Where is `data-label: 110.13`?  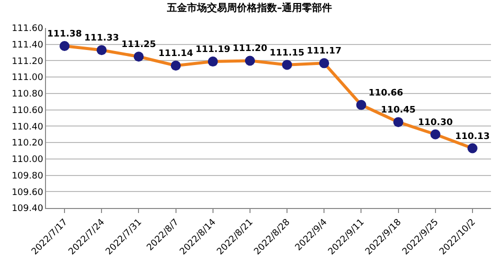 data-label: 110.13 is located at coordinates (472, 137).